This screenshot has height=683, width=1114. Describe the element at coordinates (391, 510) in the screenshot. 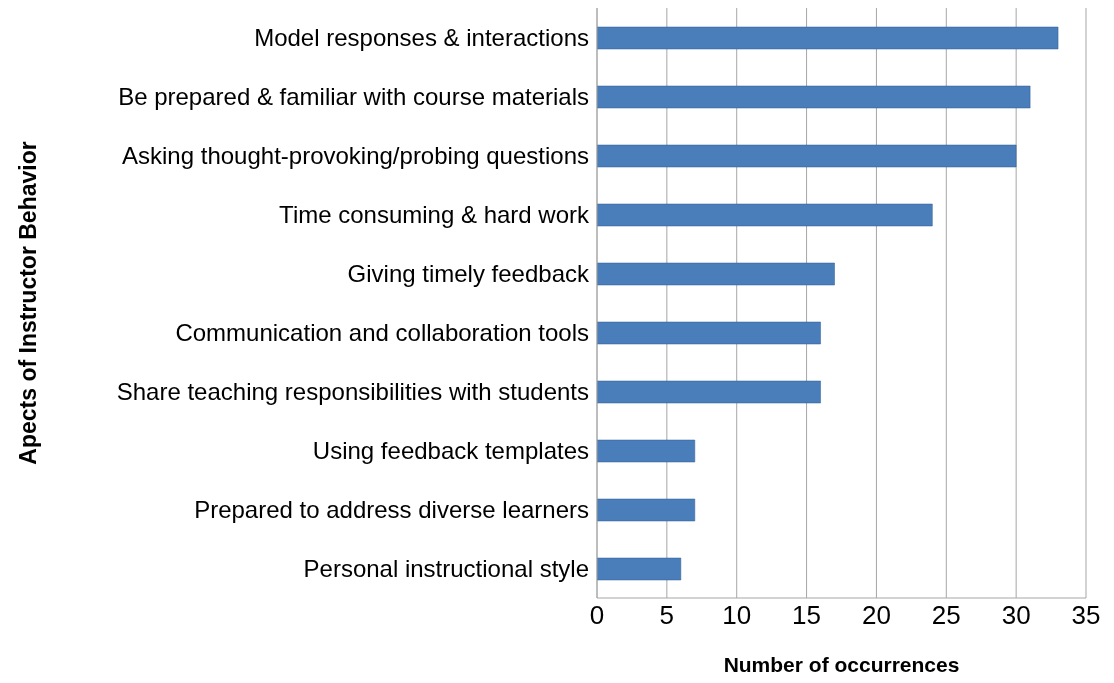

I see `y-tick-label: Prepared to address diverse learners` at that location.